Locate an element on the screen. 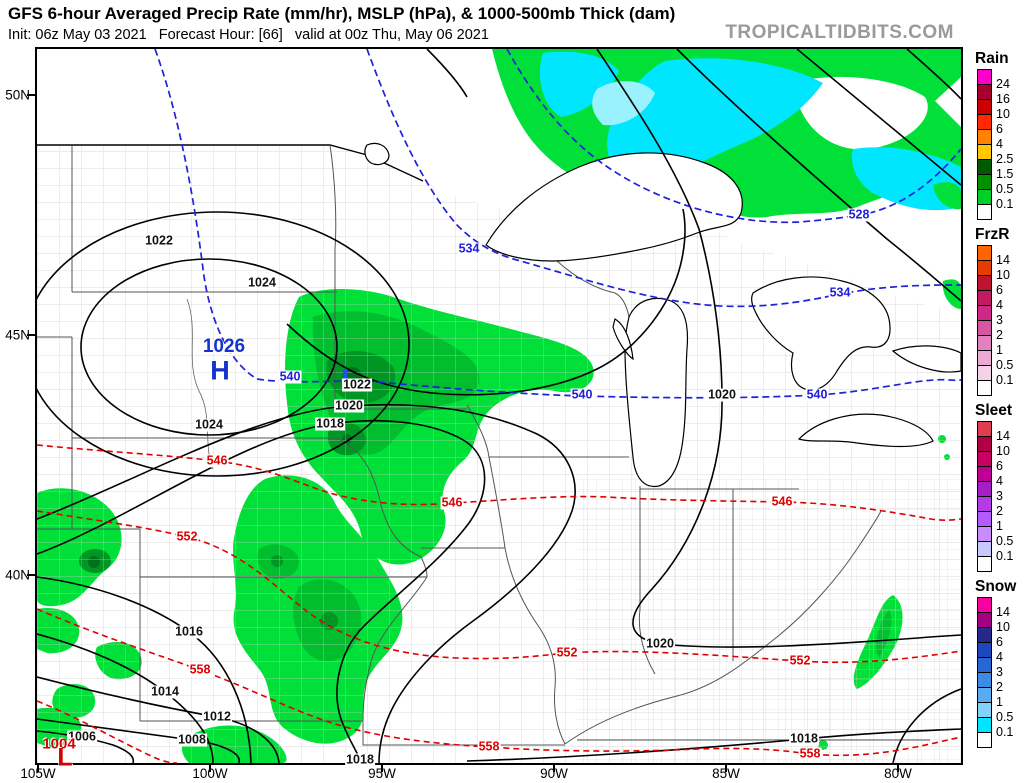 The height and width of the screenshot is (783, 1024). legend-tick-label: 1.5 is located at coordinates (1005, 174).